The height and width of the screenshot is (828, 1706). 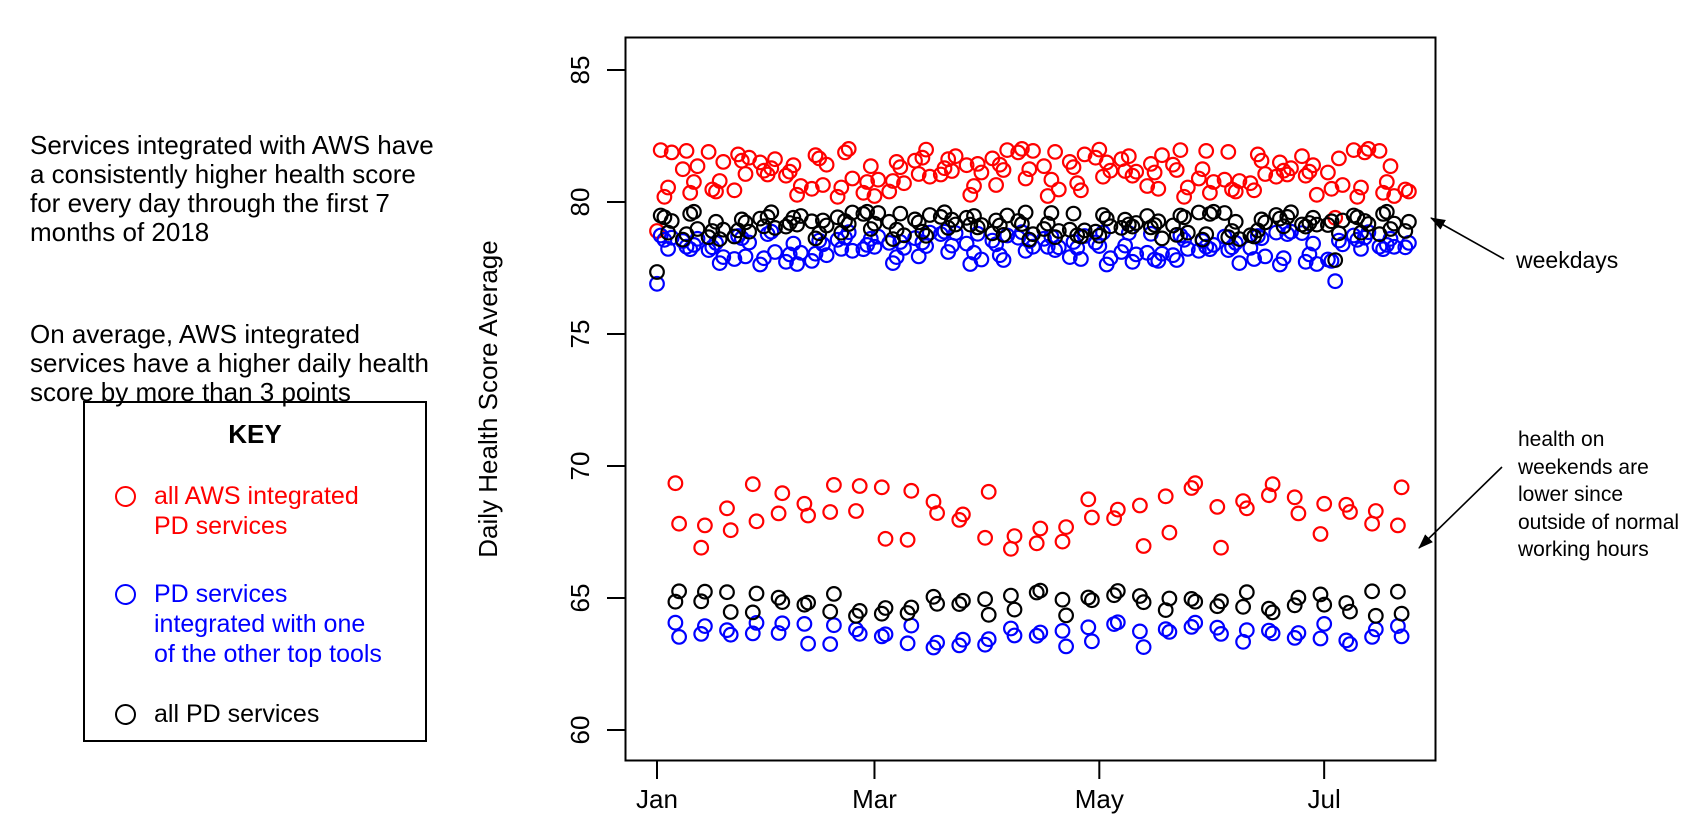 What do you see at coordinates (256, 511) in the screenshot?
I see `legend-entry-label: all AWS integrated PD services` at bounding box center [256, 511].